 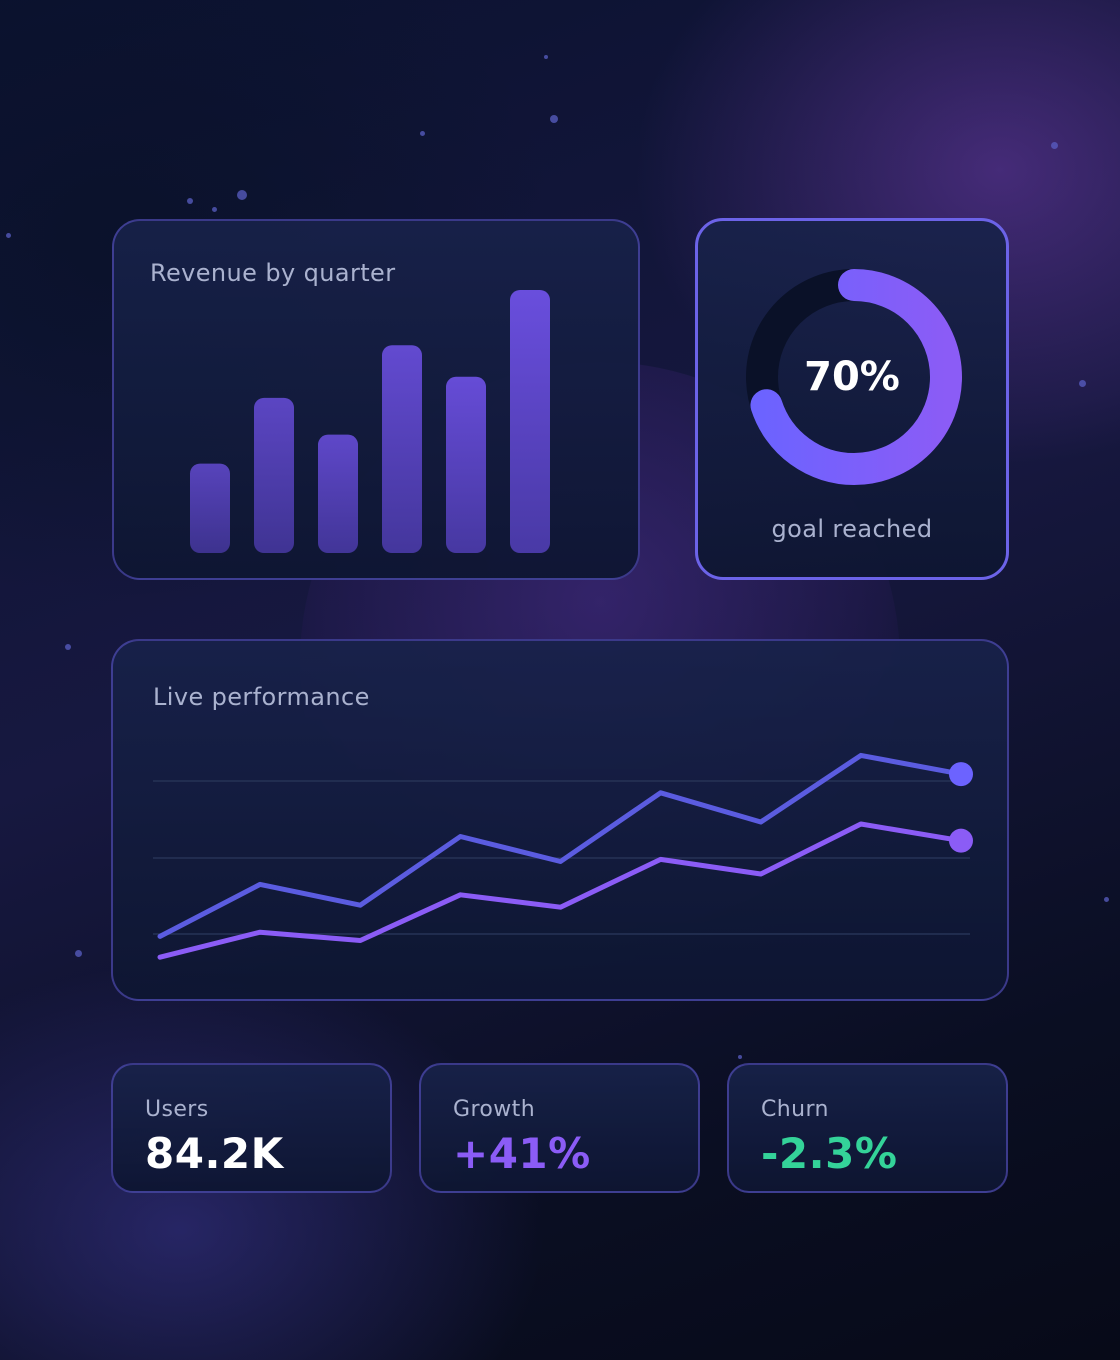 I want to click on stat-label-users: Users, so click(x=177, y=1109).